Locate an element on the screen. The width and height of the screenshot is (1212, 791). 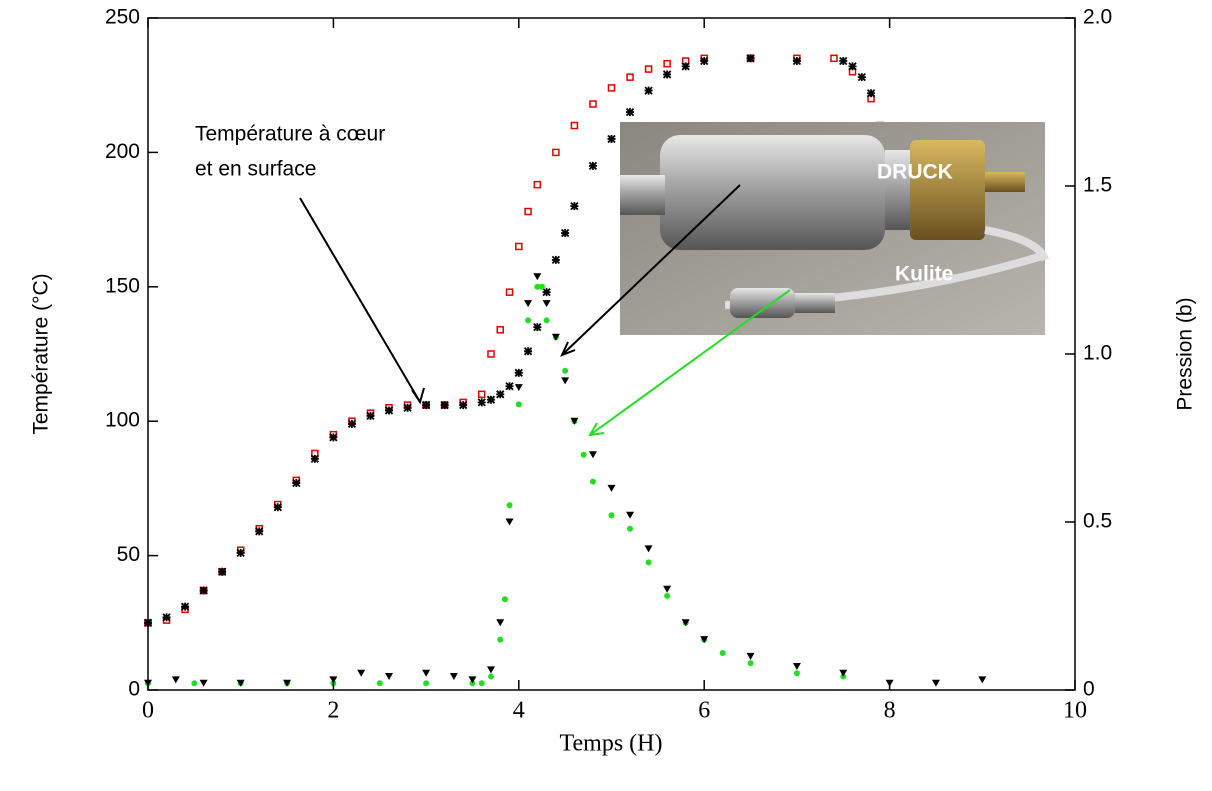
annotation: Kulite is located at coordinates (924, 274).